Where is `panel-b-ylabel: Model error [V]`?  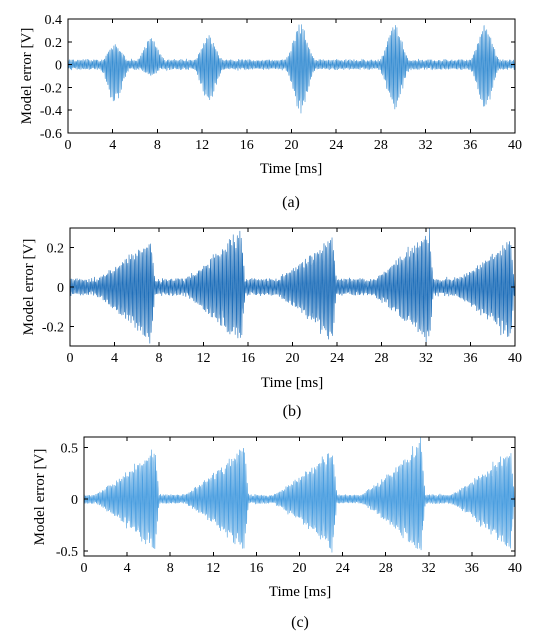 panel-b-ylabel: Model error [V] is located at coordinates (29, 287).